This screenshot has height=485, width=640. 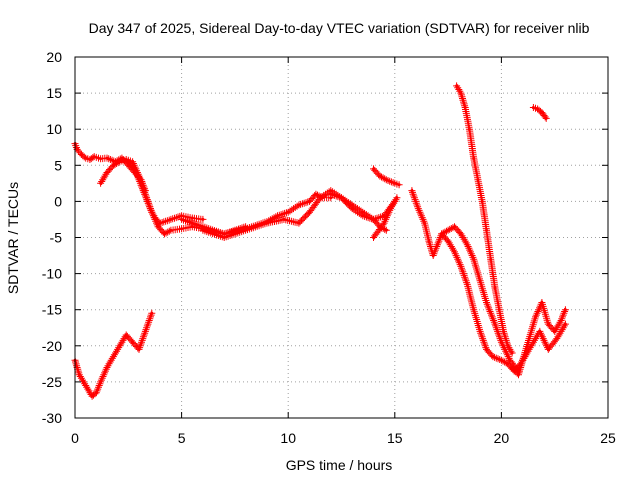 What do you see at coordinates (56, 238) in the screenshot?
I see `y-tick-label: -5` at bounding box center [56, 238].